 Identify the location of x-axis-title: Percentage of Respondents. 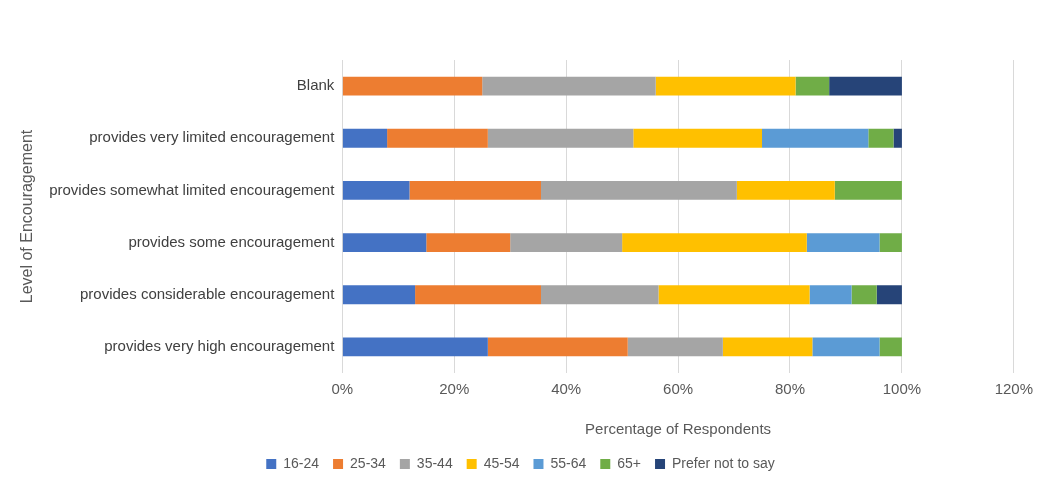
(678, 429).